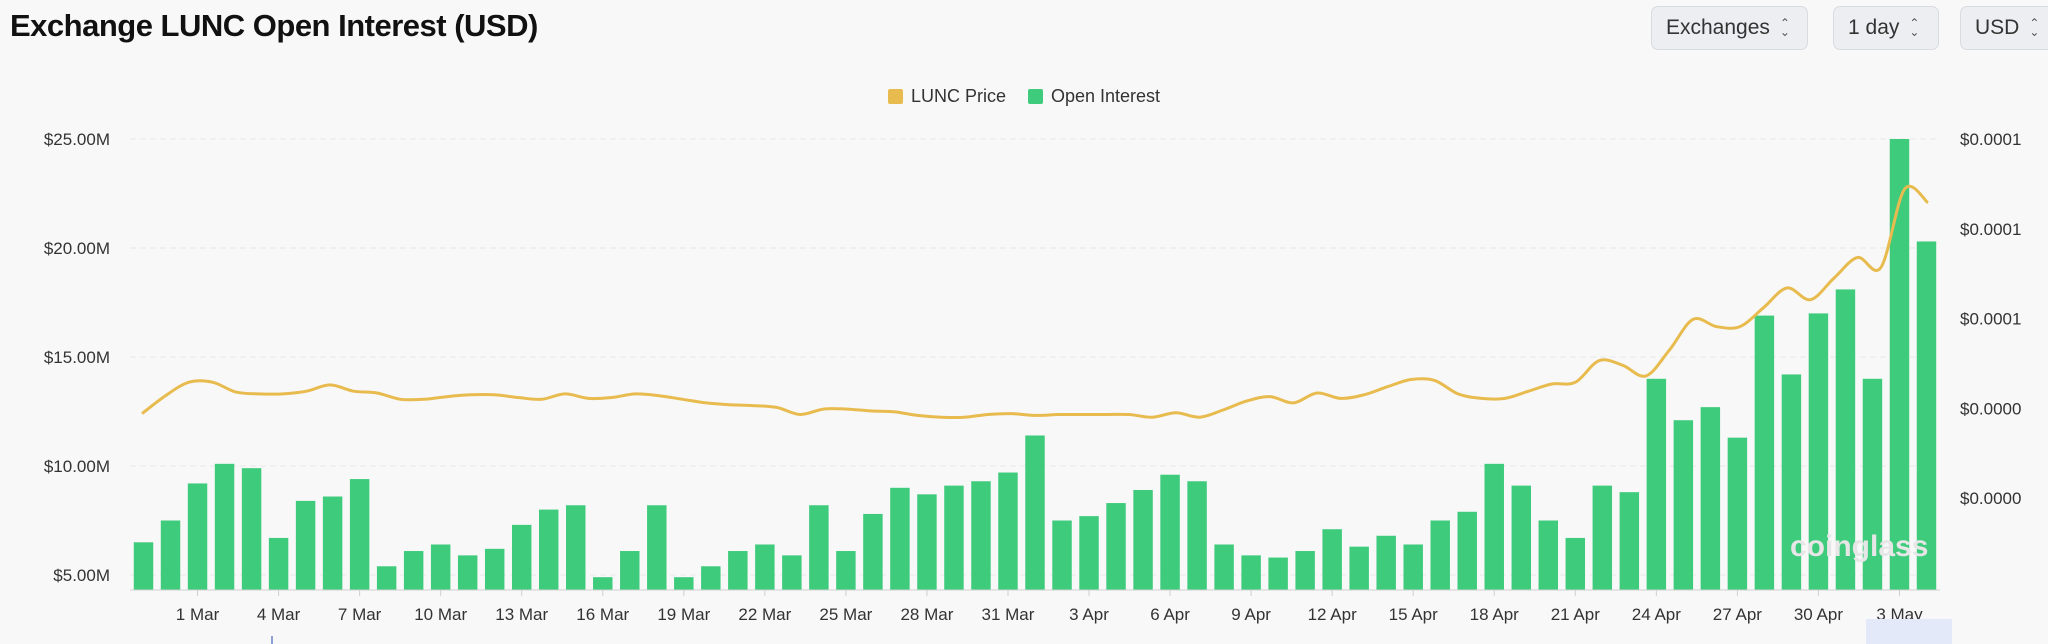  What do you see at coordinates (1093, 96) in the screenshot?
I see `legend-item-open-interest: Open Interest` at bounding box center [1093, 96].